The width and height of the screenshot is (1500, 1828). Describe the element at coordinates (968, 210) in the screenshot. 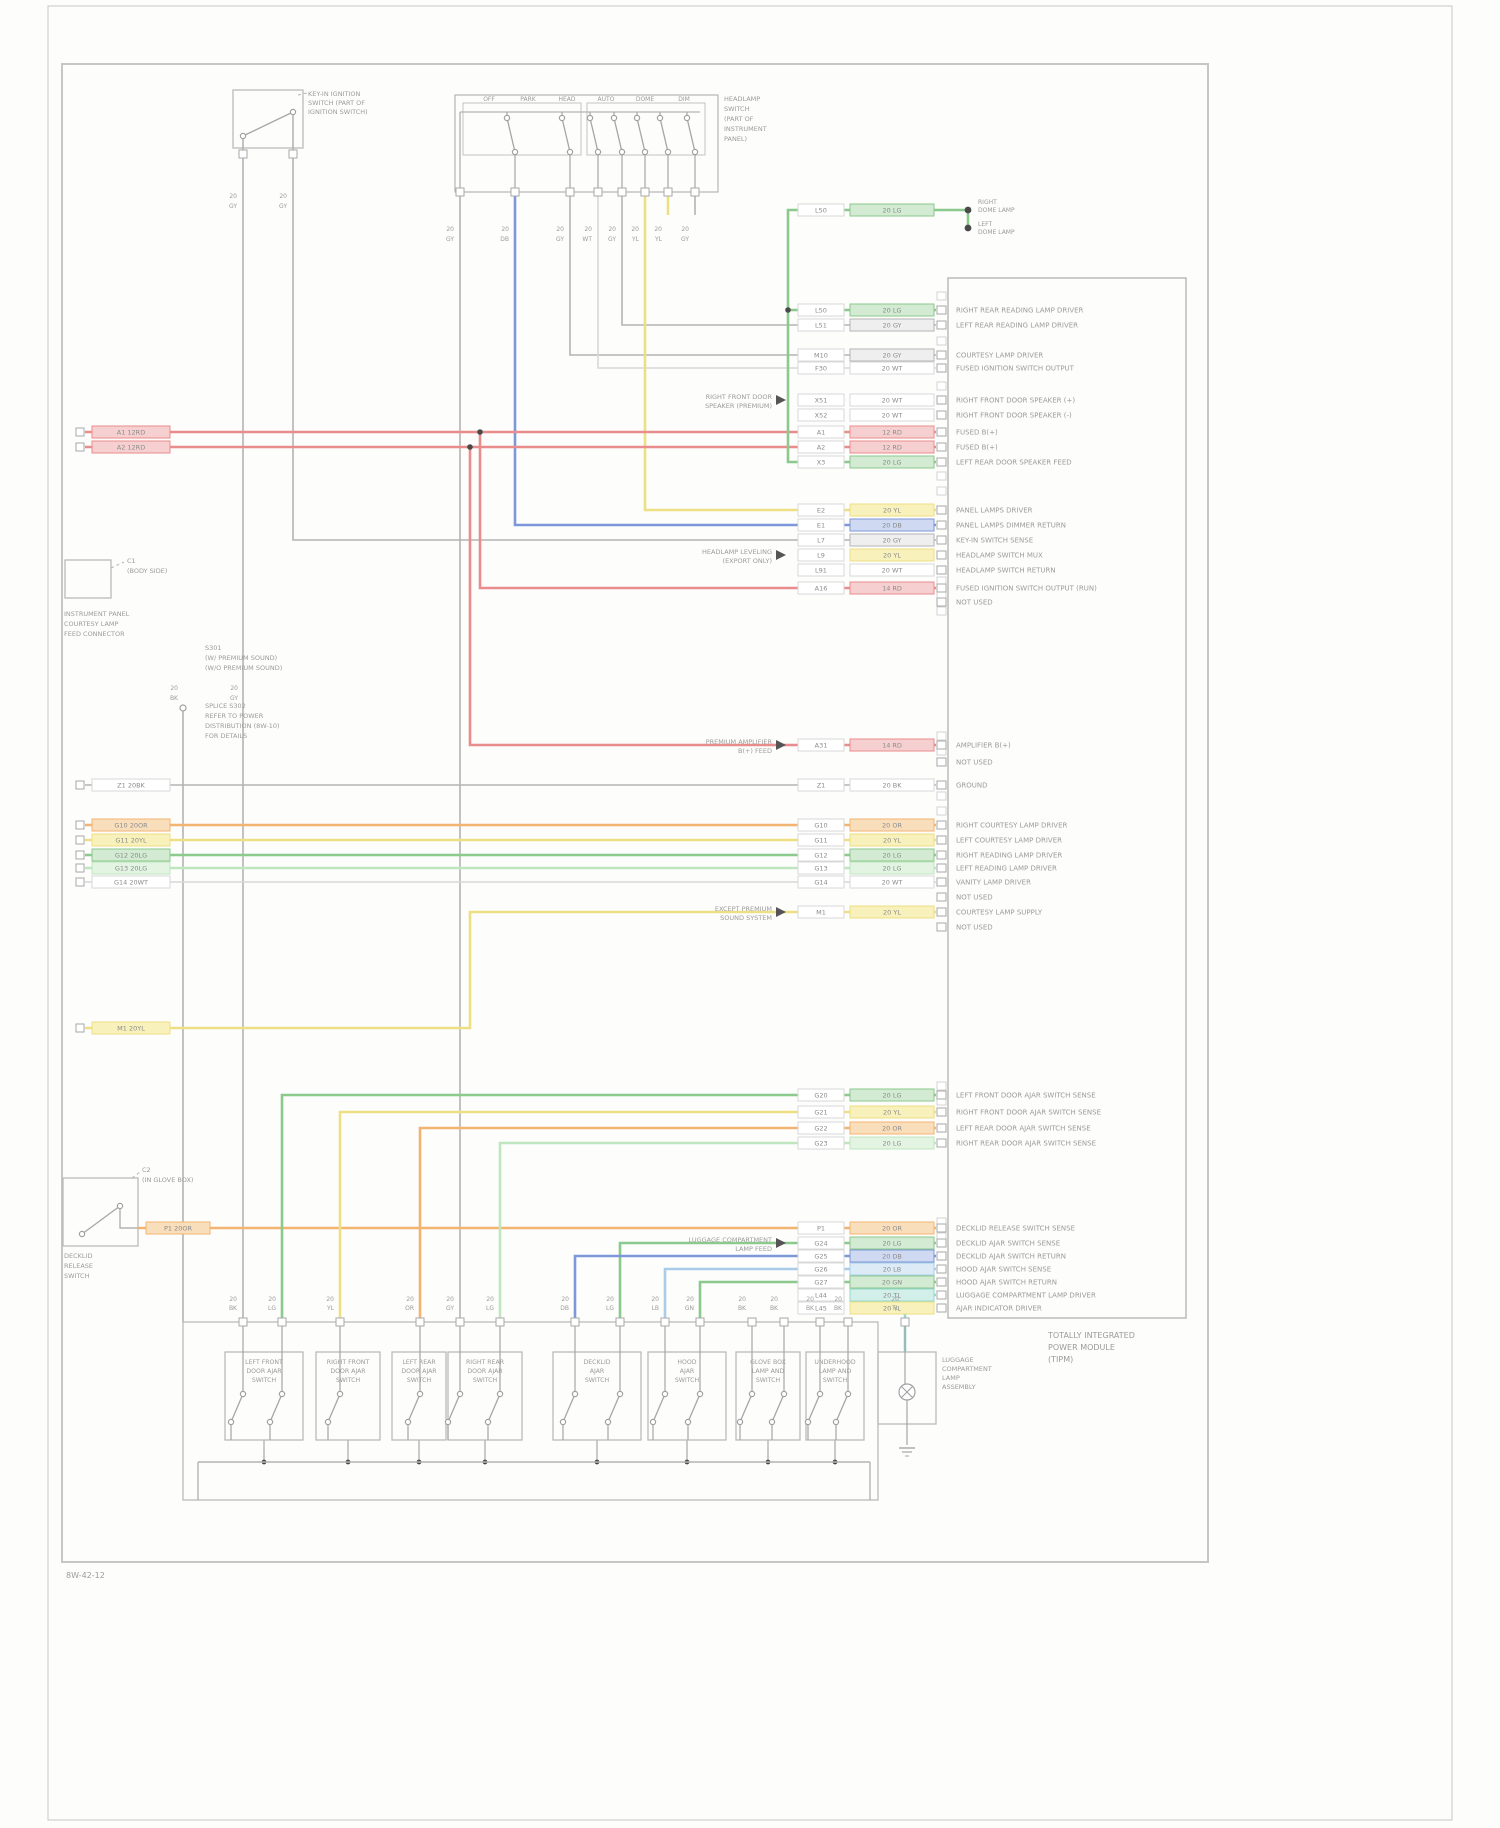

I see `junction-dot` at that location.